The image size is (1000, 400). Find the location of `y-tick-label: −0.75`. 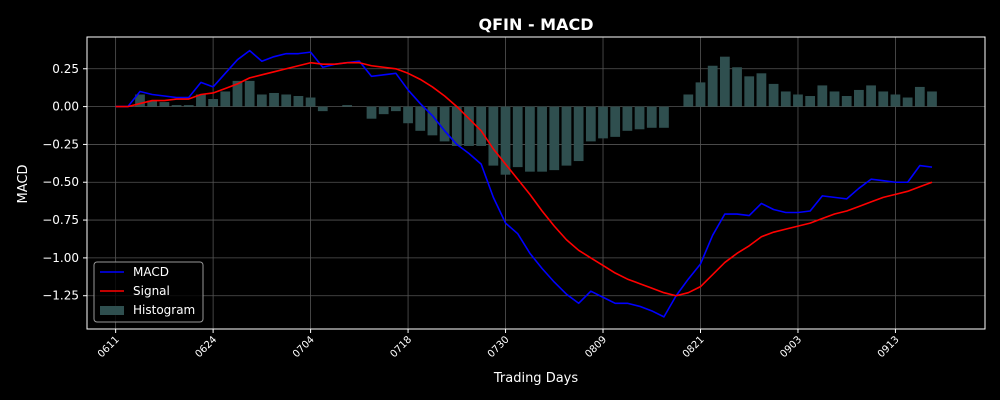

y-tick-label: −0.75 is located at coordinates (60, 220).